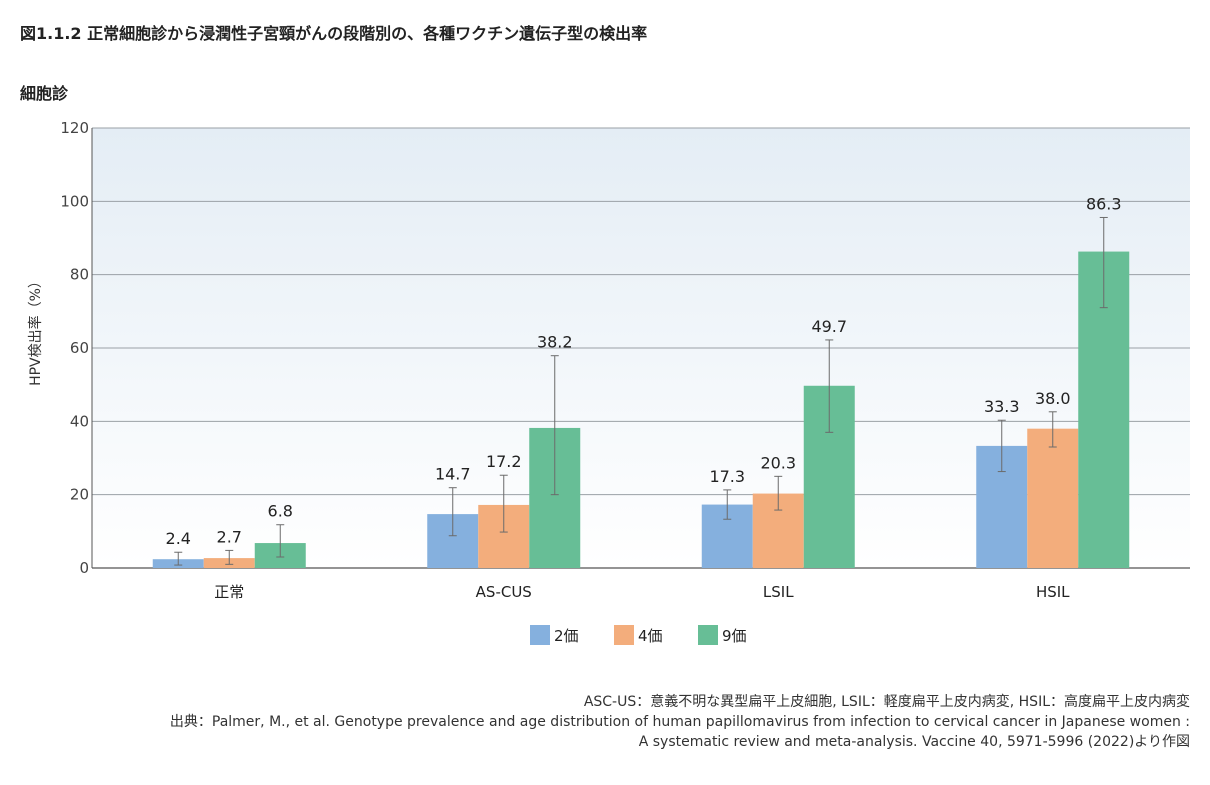  I want to click on legend-label: 9価, so click(734, 636).